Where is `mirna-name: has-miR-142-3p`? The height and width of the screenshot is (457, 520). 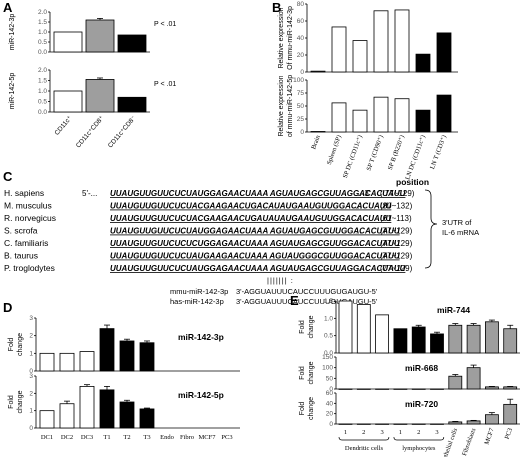
mirna-name: has-miR-142-3p is located at coordinates (197, 301).